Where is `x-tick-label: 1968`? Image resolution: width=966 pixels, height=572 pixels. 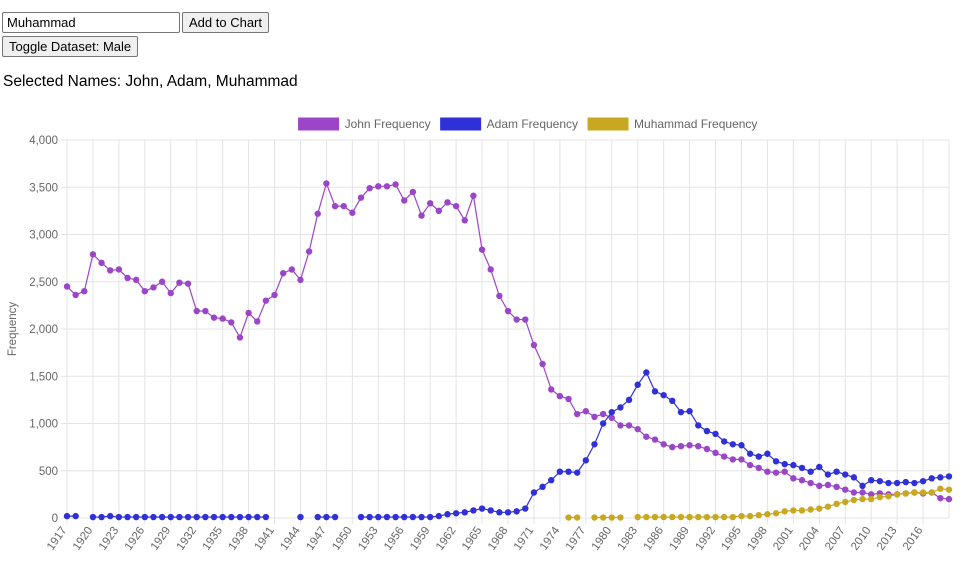
x-tick-label: 1968 is located at coordinates (498, 539).